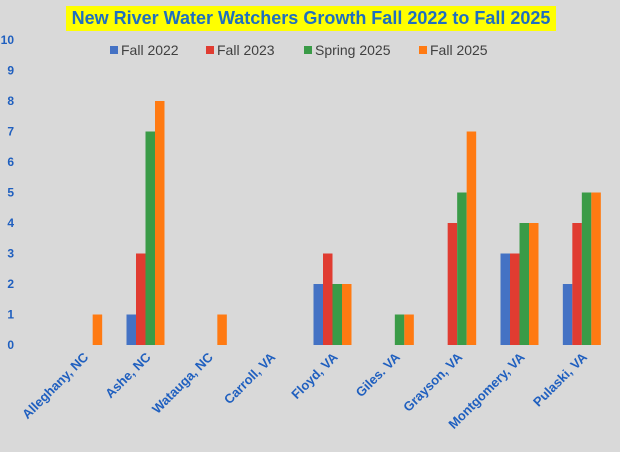  Describe the element at coordinates (433, 382) in the screenshot. I see `x-tick-label: Grayson, VA` at that location.